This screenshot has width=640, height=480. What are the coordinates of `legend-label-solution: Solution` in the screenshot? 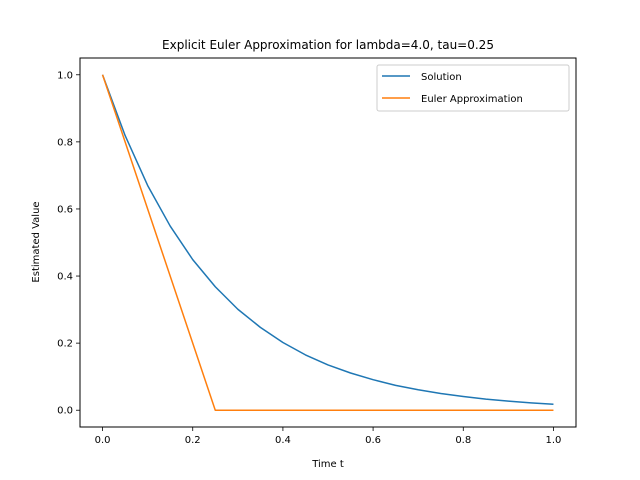 It's located at (441, 77).